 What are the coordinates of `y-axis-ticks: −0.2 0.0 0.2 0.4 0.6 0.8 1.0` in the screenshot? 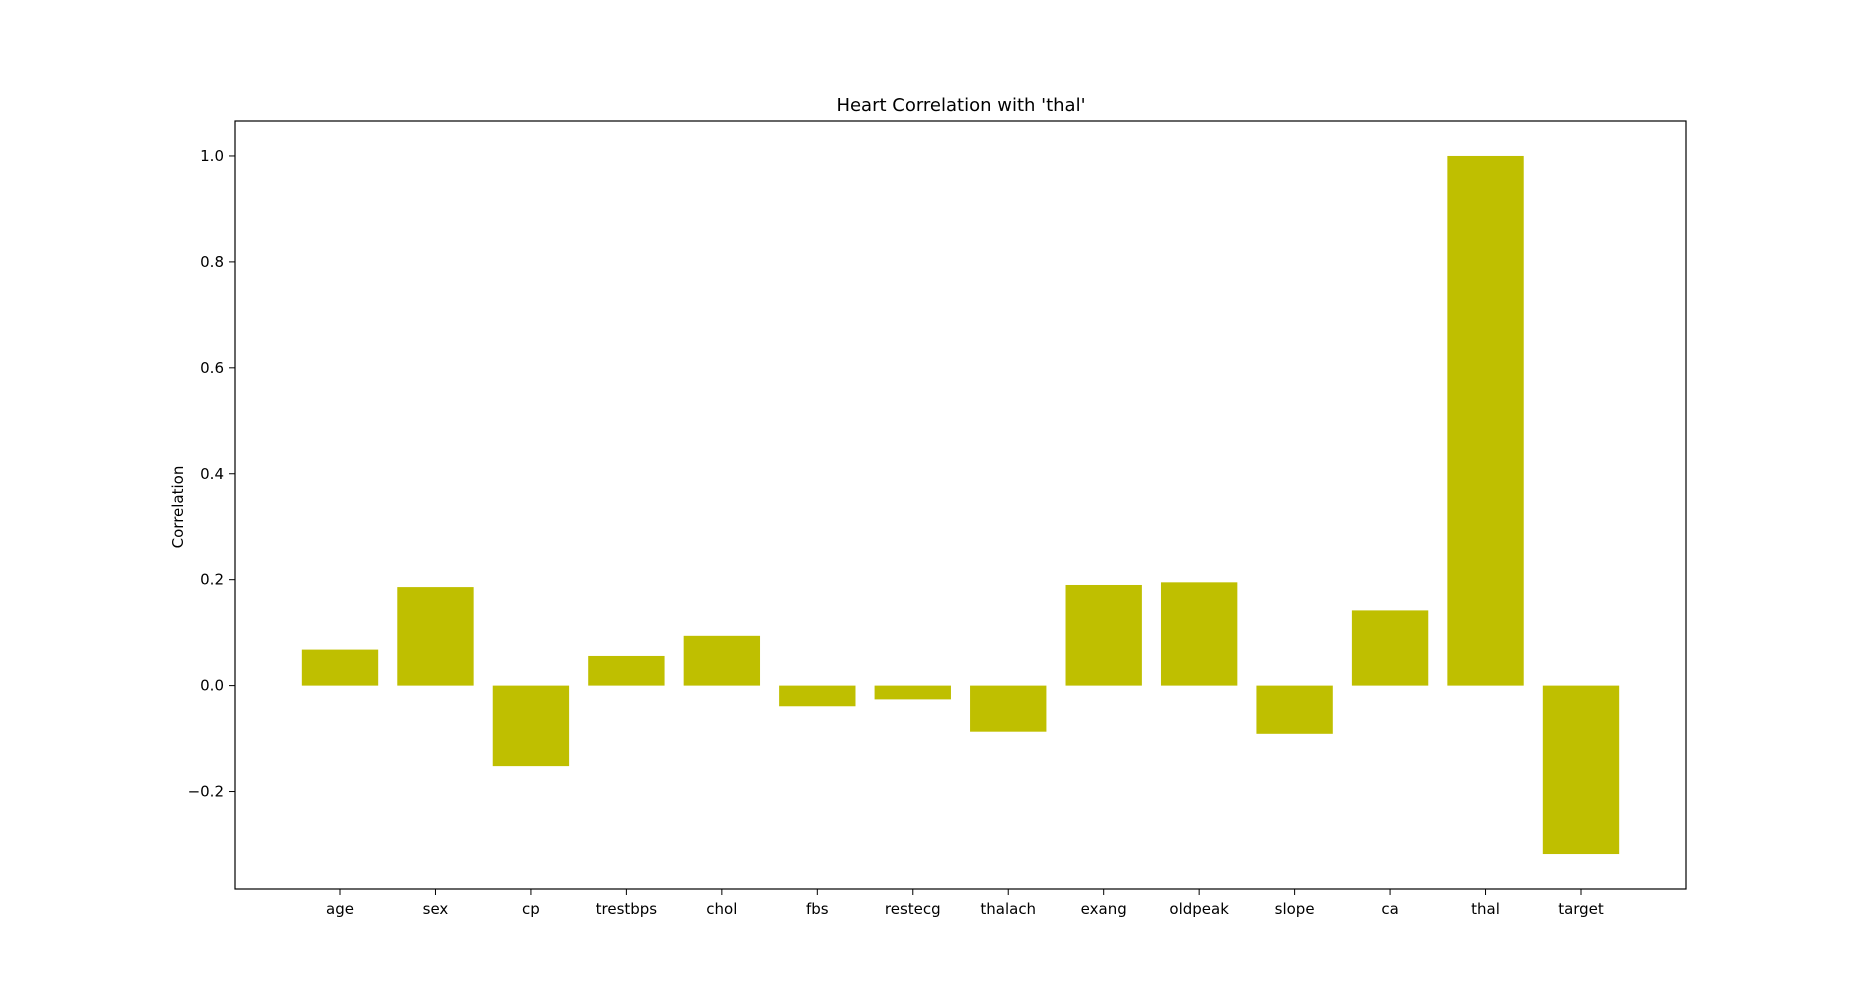 It's located at (211, 474).